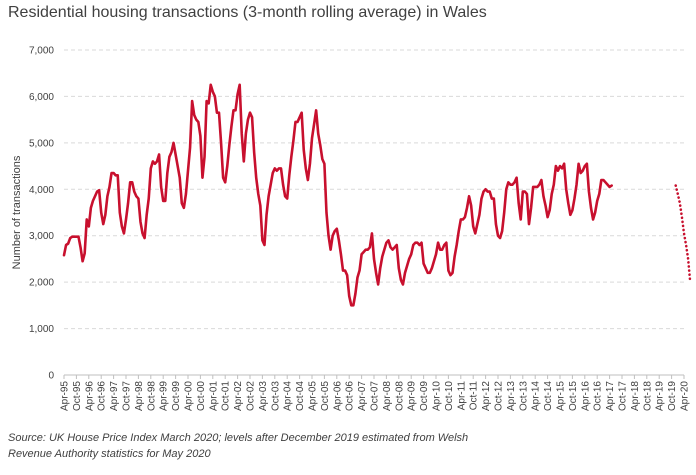 This screenshot has height=475, width=696. I want to click on x-tick-label: Apr-17, so click(610, 396).